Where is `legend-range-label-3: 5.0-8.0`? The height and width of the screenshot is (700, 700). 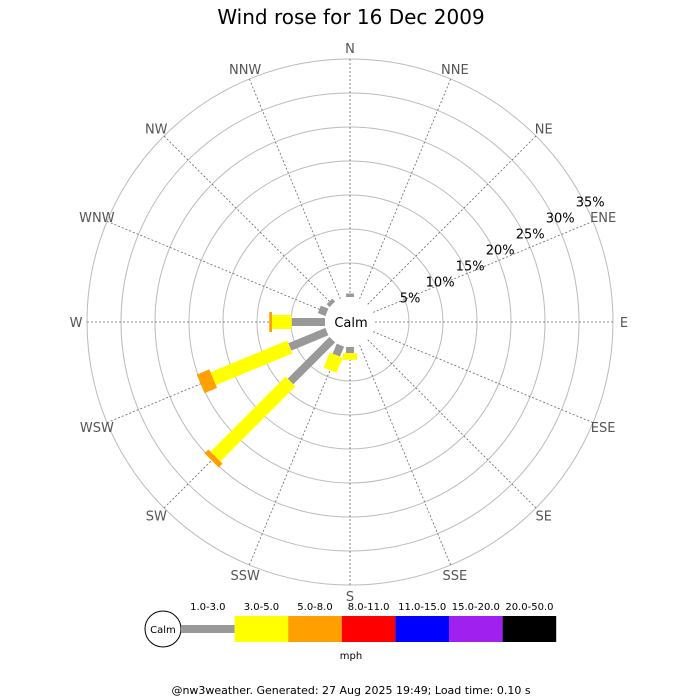
legend-range-label-3: 5.0-8.0 is located at coordinates (314, 607).